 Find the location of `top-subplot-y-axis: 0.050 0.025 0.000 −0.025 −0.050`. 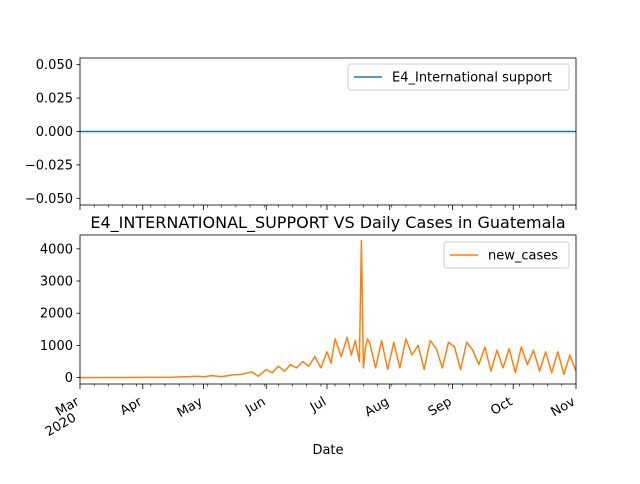

top-subplot-y-axis: 0.050 0.025 0.000 −0.025 −0.050 is located at coordinates (52, 132).